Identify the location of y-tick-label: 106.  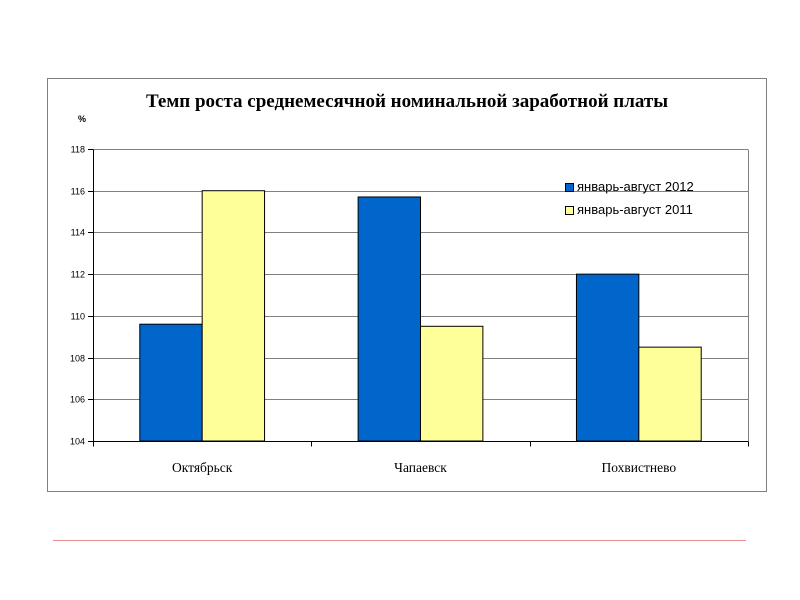
(77, 400).